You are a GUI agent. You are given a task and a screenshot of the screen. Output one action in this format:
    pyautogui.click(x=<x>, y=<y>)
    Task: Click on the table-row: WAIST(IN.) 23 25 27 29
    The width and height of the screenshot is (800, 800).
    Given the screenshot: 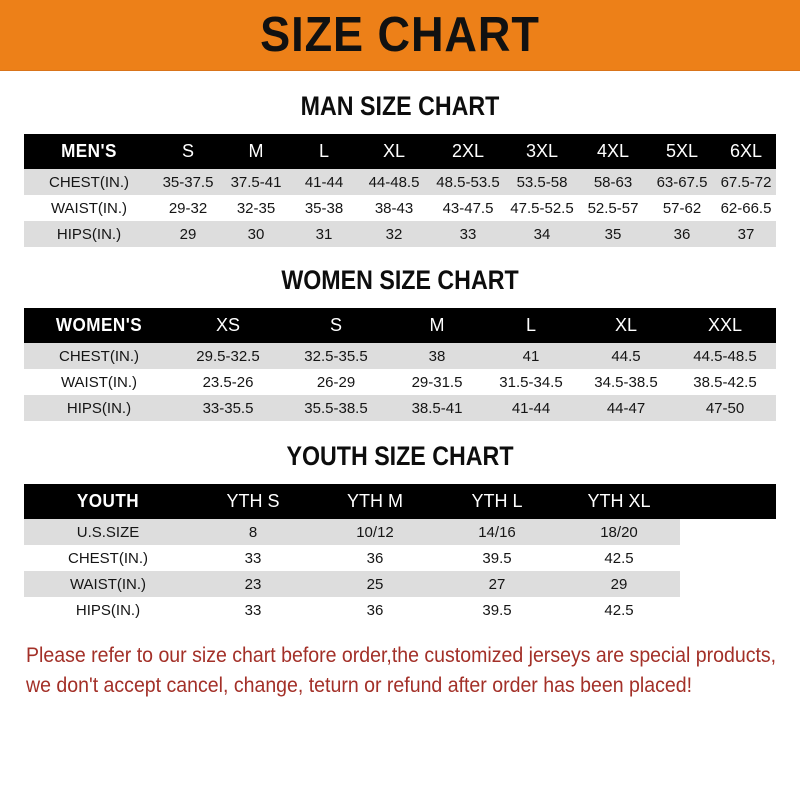 What is the action you would take?
    pyautogui.click(x=400, y=584)
    